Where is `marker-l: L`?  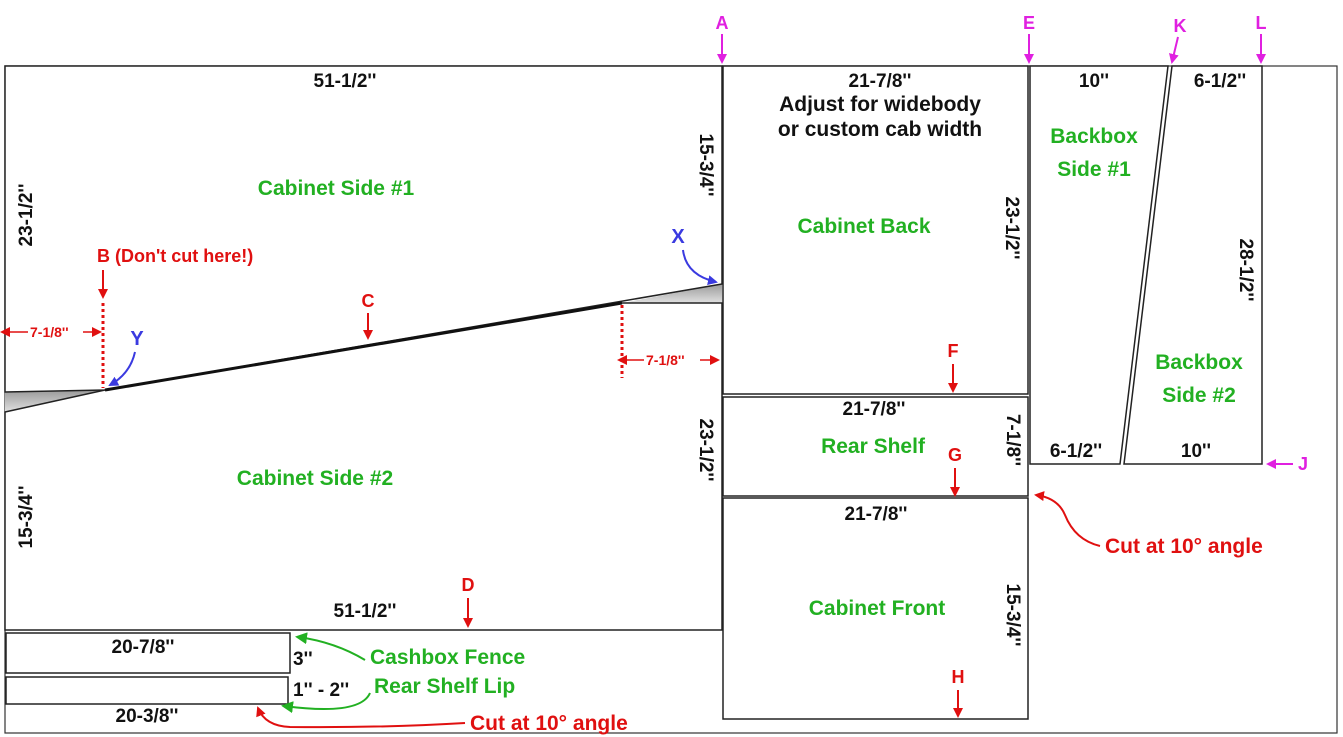 marker-l: L is located at coordinates (1261, 23).